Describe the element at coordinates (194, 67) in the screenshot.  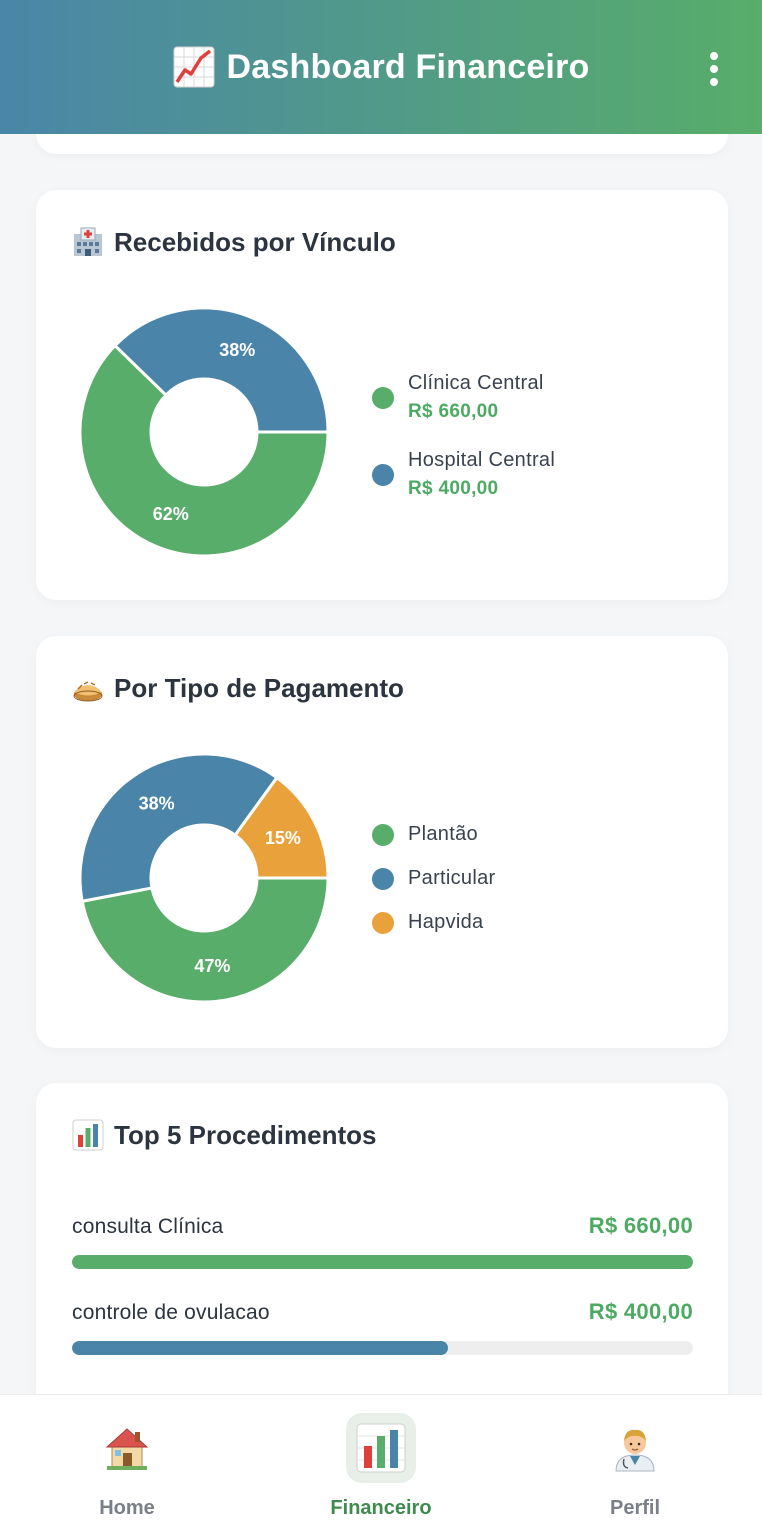
I see `chart-increasing-icon` at that location.